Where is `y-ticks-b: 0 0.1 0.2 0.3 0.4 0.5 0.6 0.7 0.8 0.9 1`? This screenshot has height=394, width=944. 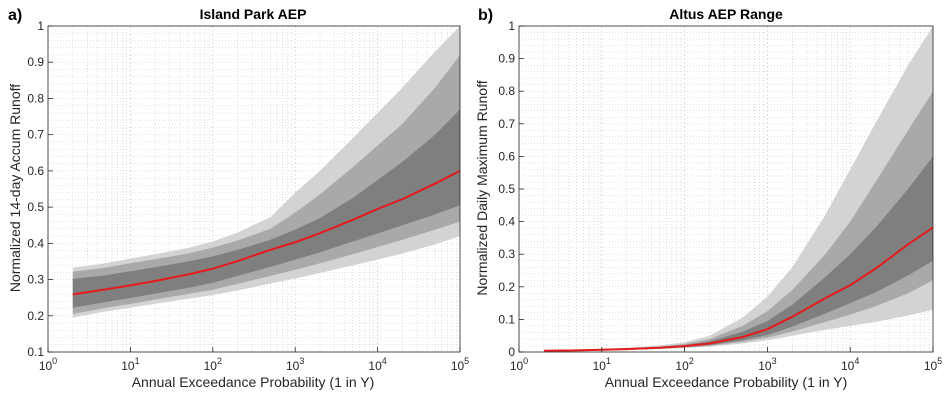
y-ticks-b: 0 0.1 0.2 0.3 0.4 0.5 0.6 0.7 0.8 0.9 1 is located at coordinates (511, 189).